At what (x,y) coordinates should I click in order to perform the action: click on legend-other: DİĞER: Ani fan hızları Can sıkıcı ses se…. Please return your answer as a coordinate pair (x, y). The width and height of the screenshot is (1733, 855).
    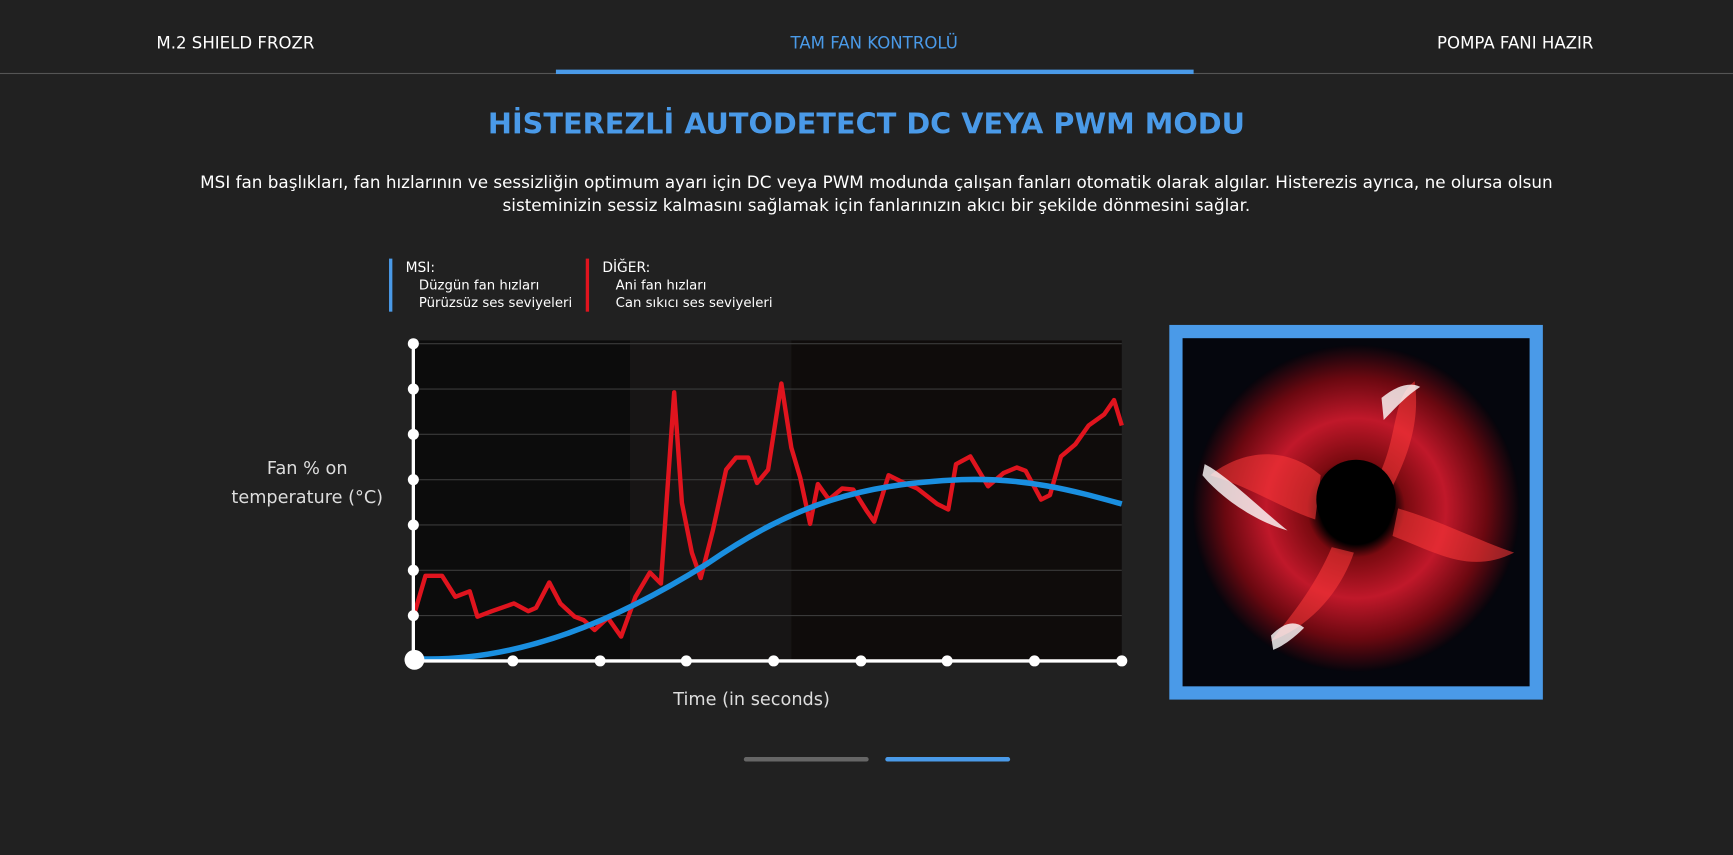
    Looking at the image, I should click on (679, 285).